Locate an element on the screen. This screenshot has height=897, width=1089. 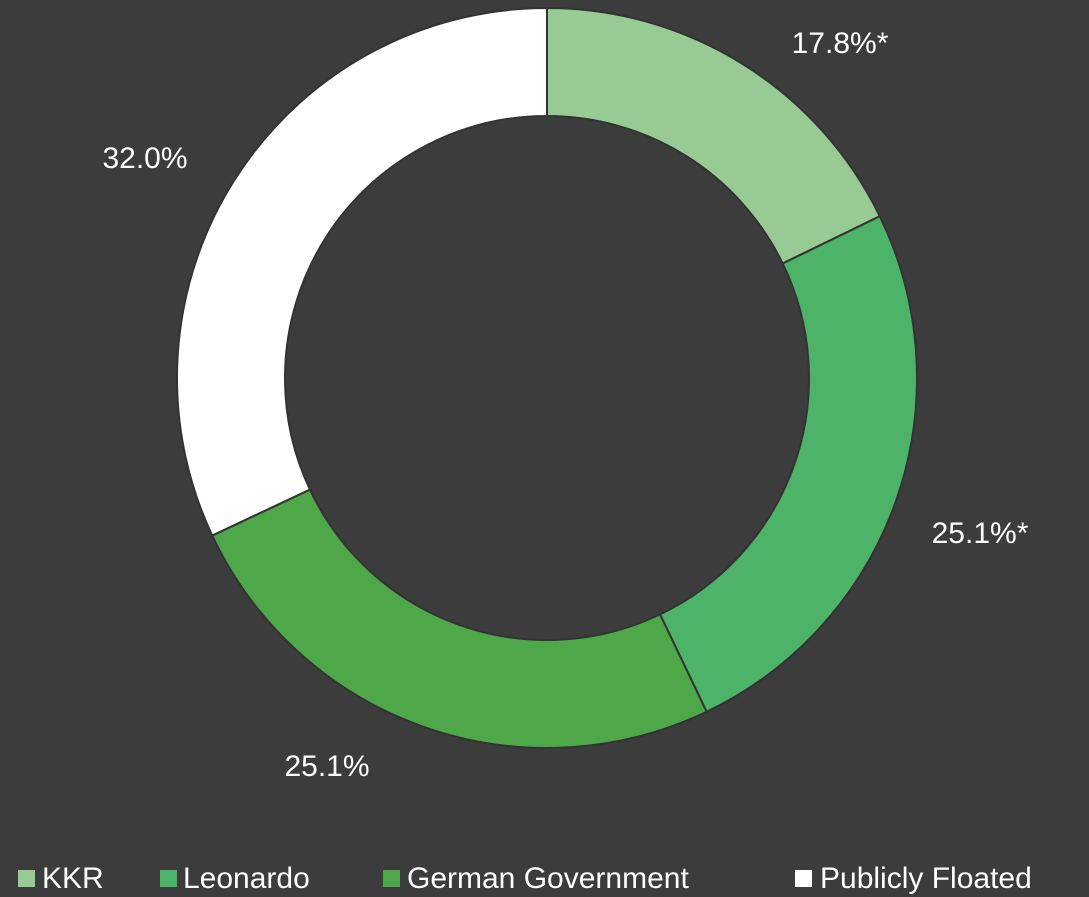
legend-label: German Government is located at coordinates (548, 878).